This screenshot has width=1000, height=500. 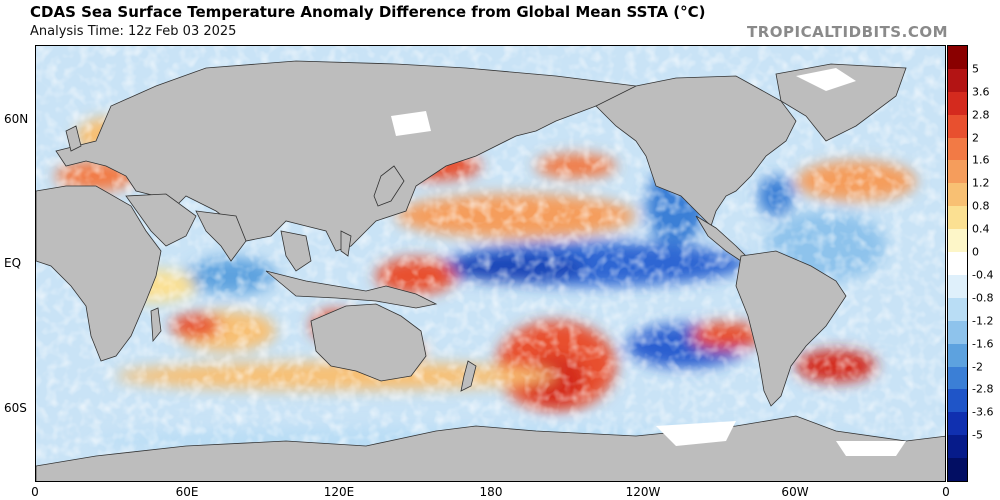 I want to click on colorbar-tick-label: 1.6, so click(x=981, y=160).